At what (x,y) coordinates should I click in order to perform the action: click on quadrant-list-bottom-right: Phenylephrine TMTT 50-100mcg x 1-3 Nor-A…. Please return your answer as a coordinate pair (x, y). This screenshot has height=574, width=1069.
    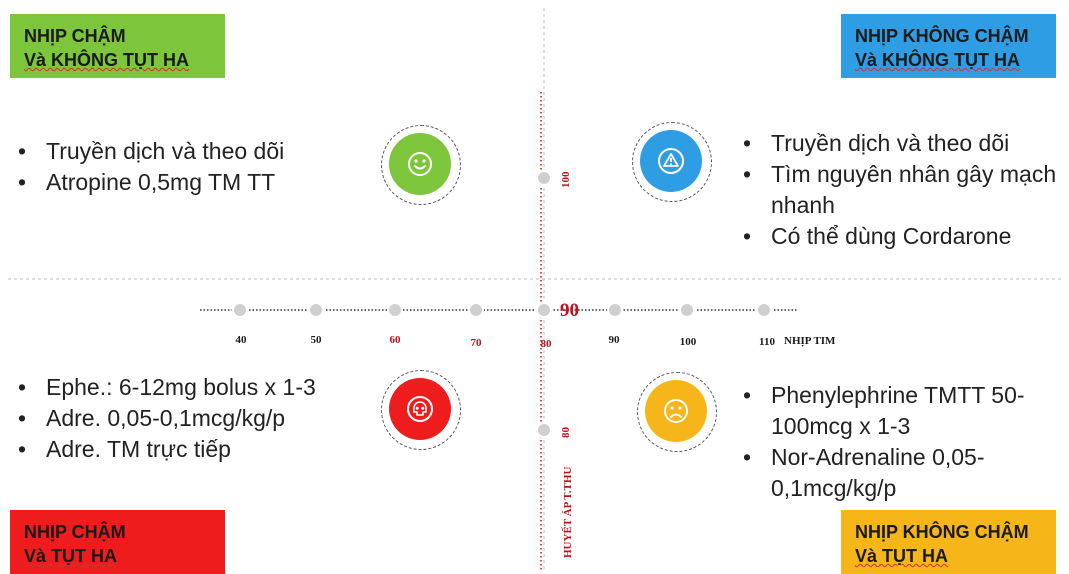
    Looking at the image, I should click on (900, 442).